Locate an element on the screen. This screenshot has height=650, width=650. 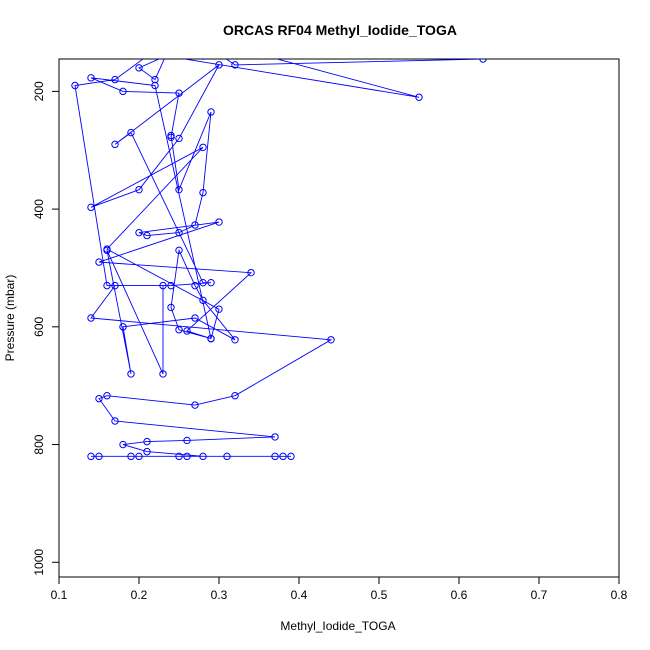
y-tick-label: 600 is located at coordinates (39, 326).